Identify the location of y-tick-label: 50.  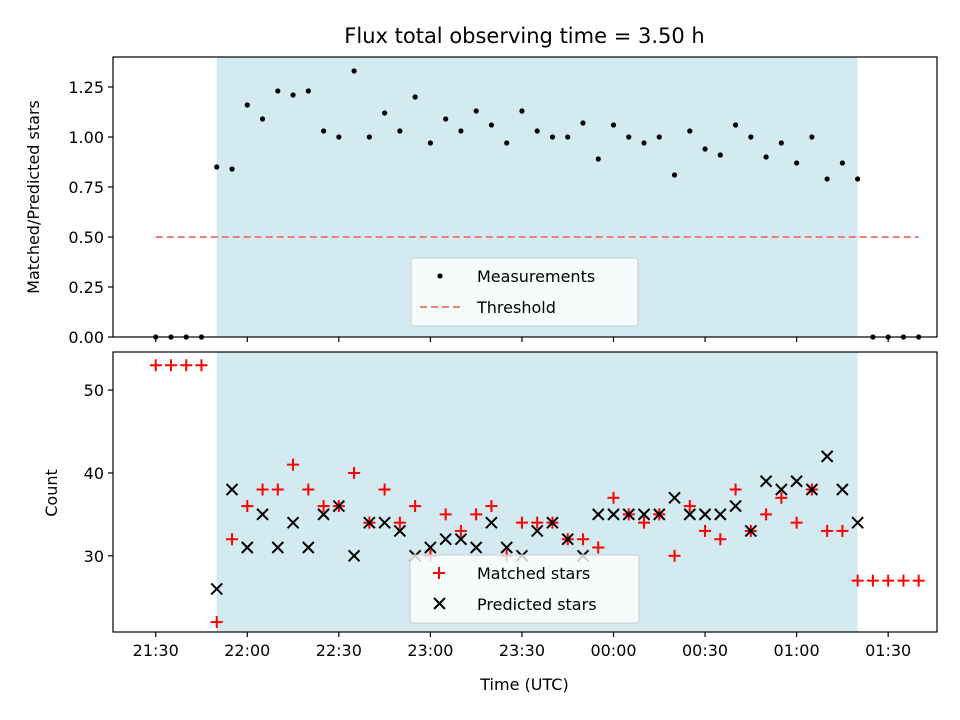
(94, 390).